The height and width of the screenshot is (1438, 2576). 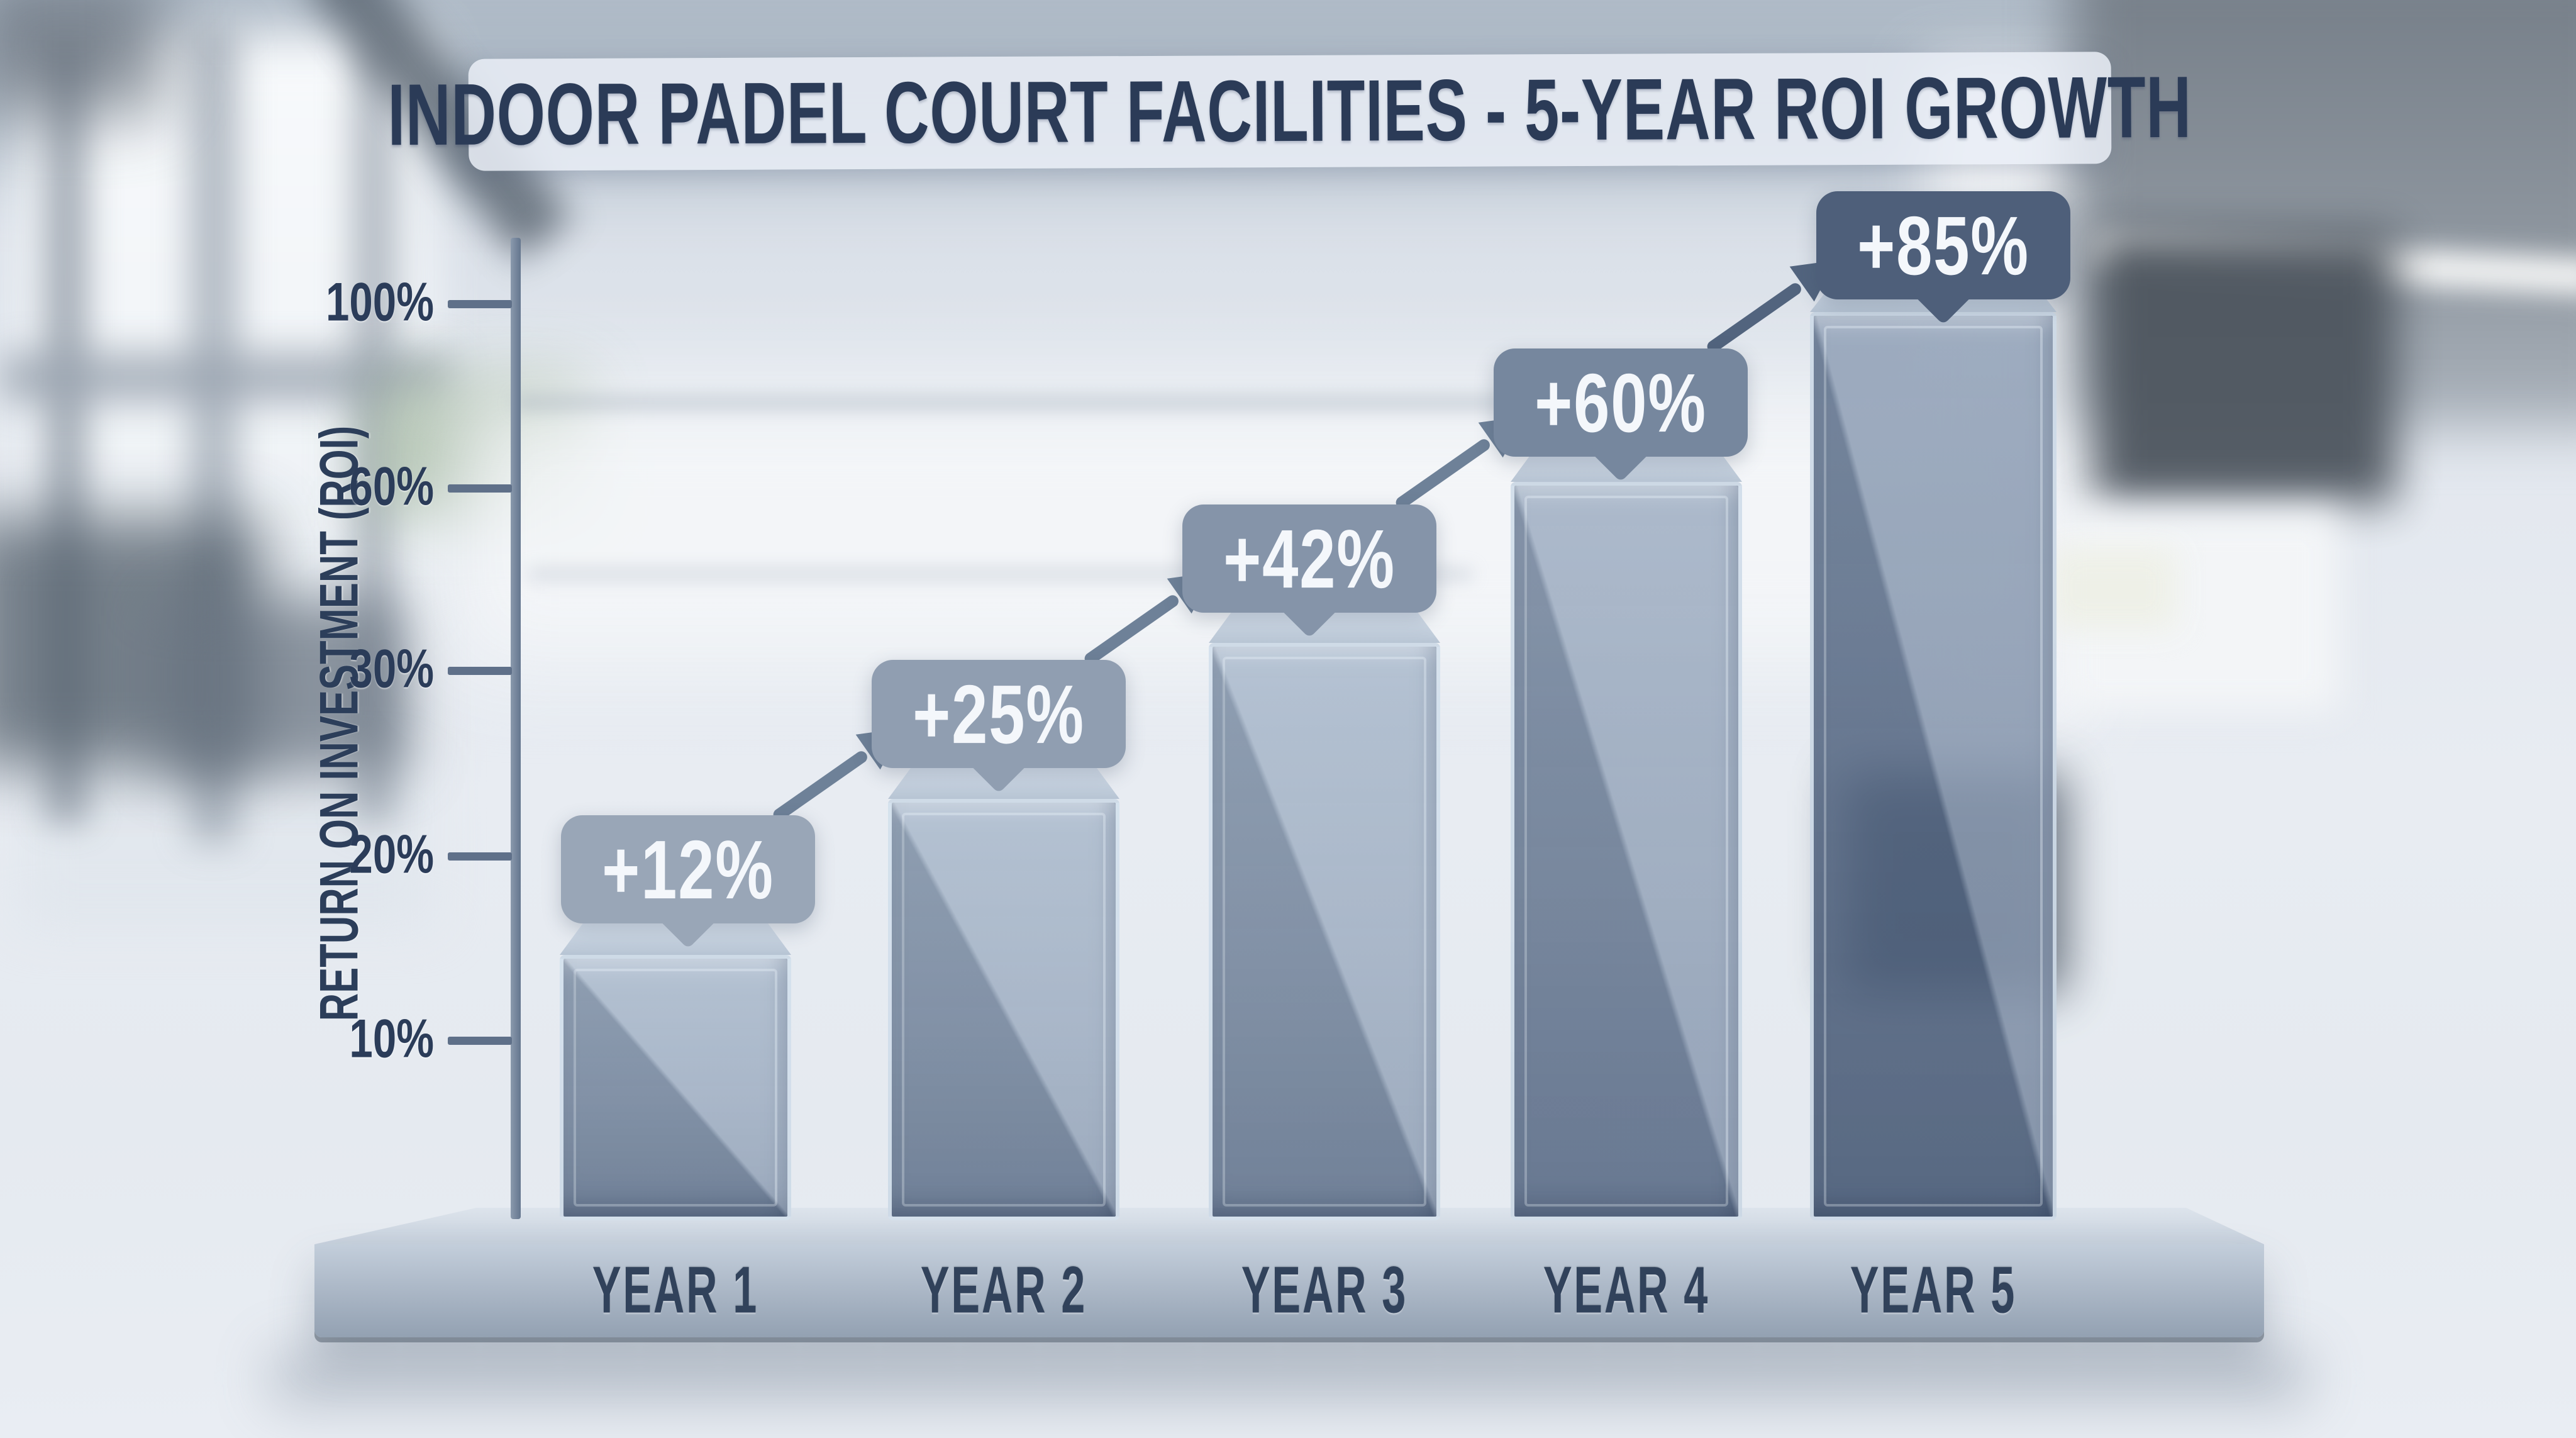 What do you see at coordinates (391, 1038) in the screenshot?
I see `y-tick-label: 10%` at bounding box center [391, 1038].